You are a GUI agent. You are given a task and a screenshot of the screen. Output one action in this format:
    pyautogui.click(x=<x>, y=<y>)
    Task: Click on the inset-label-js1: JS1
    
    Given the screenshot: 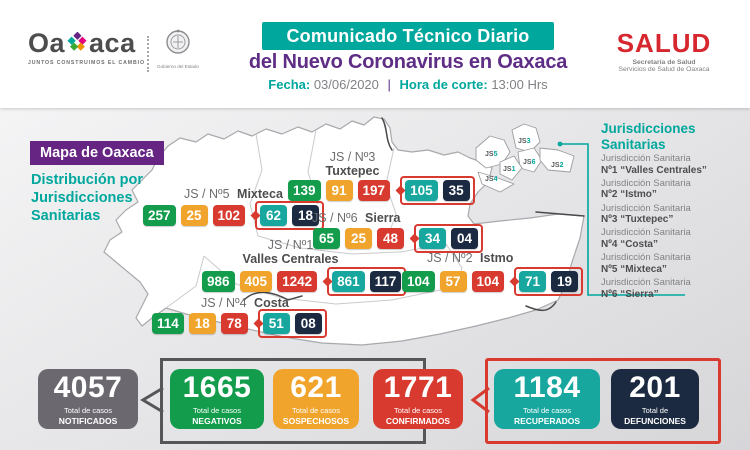 What is the action you would take?
    pyautogui.click(x=509, y=169)
    